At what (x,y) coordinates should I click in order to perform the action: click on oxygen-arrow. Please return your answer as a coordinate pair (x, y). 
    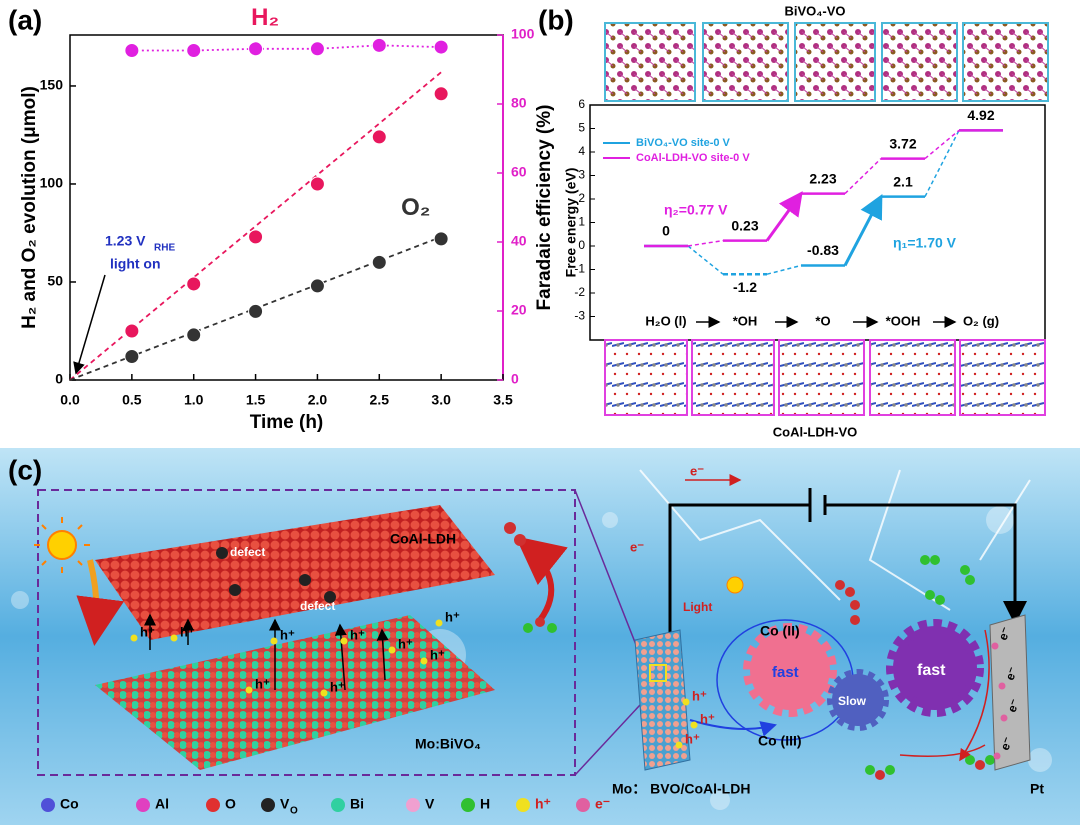
    Looking at the image, I should click on (541, 579).